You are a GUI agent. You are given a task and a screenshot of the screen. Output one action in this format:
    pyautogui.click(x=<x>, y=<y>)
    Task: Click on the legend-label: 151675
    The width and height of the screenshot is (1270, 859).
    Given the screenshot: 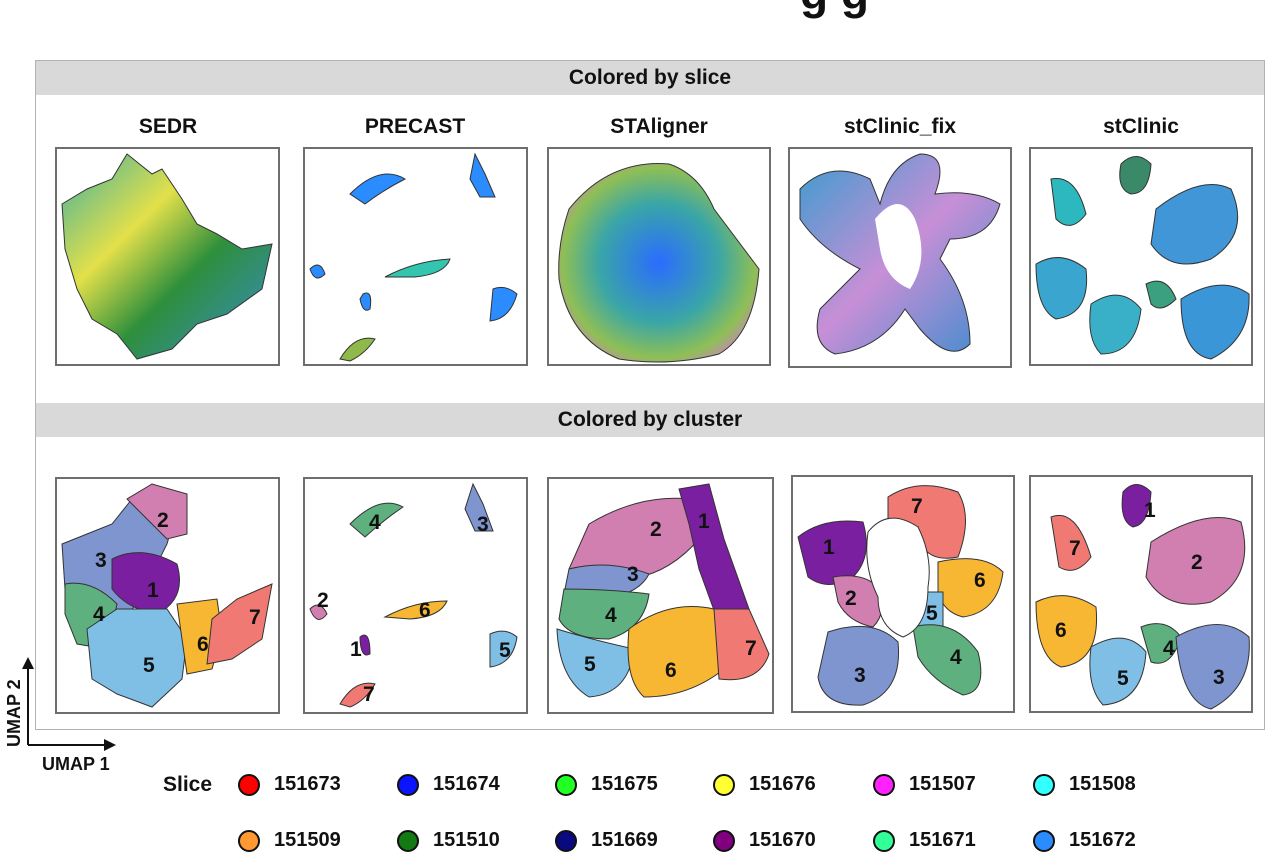 What is the action you would take?
    pyautogui.click(x=624, y=784)
    